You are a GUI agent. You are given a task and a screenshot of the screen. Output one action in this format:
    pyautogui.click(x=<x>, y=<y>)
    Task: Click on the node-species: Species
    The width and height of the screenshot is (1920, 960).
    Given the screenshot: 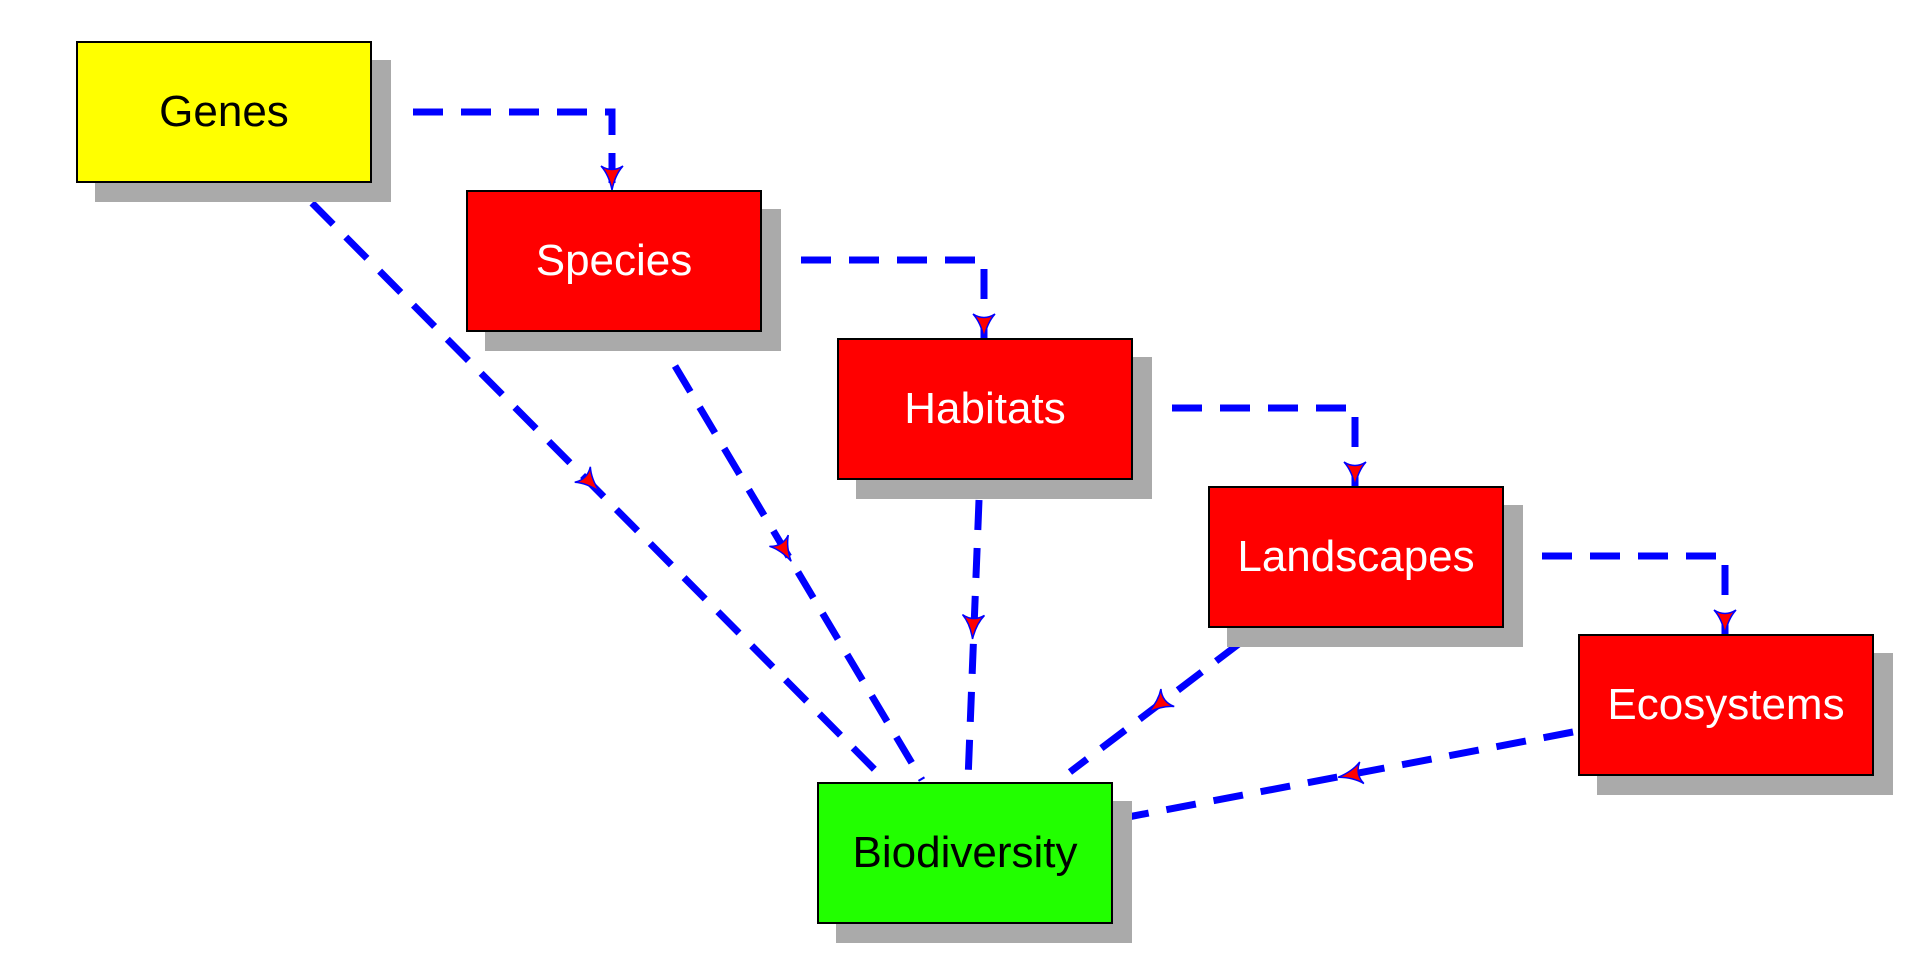 What is the action you would take?
    pyautogui.click(x=614, y=261)
    